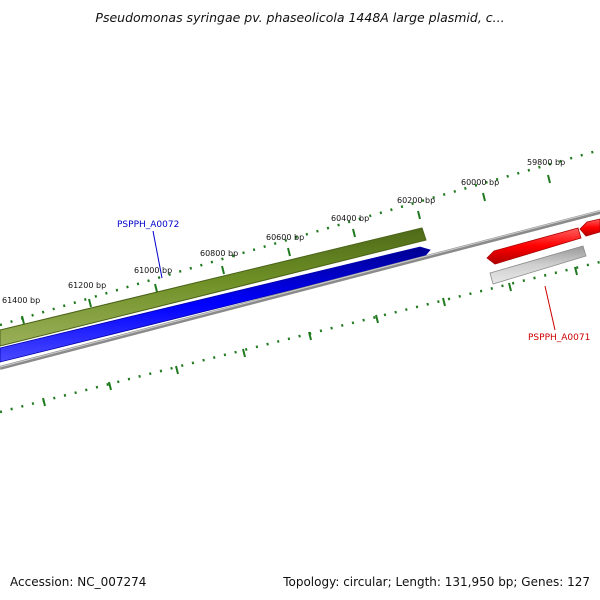 The width and height of the screenshot is (600, 600). What do you see at coordinates (21, 300) in the screenshot?
I see `ruler-label: 61400 bp` at bounding box center [21, 300].